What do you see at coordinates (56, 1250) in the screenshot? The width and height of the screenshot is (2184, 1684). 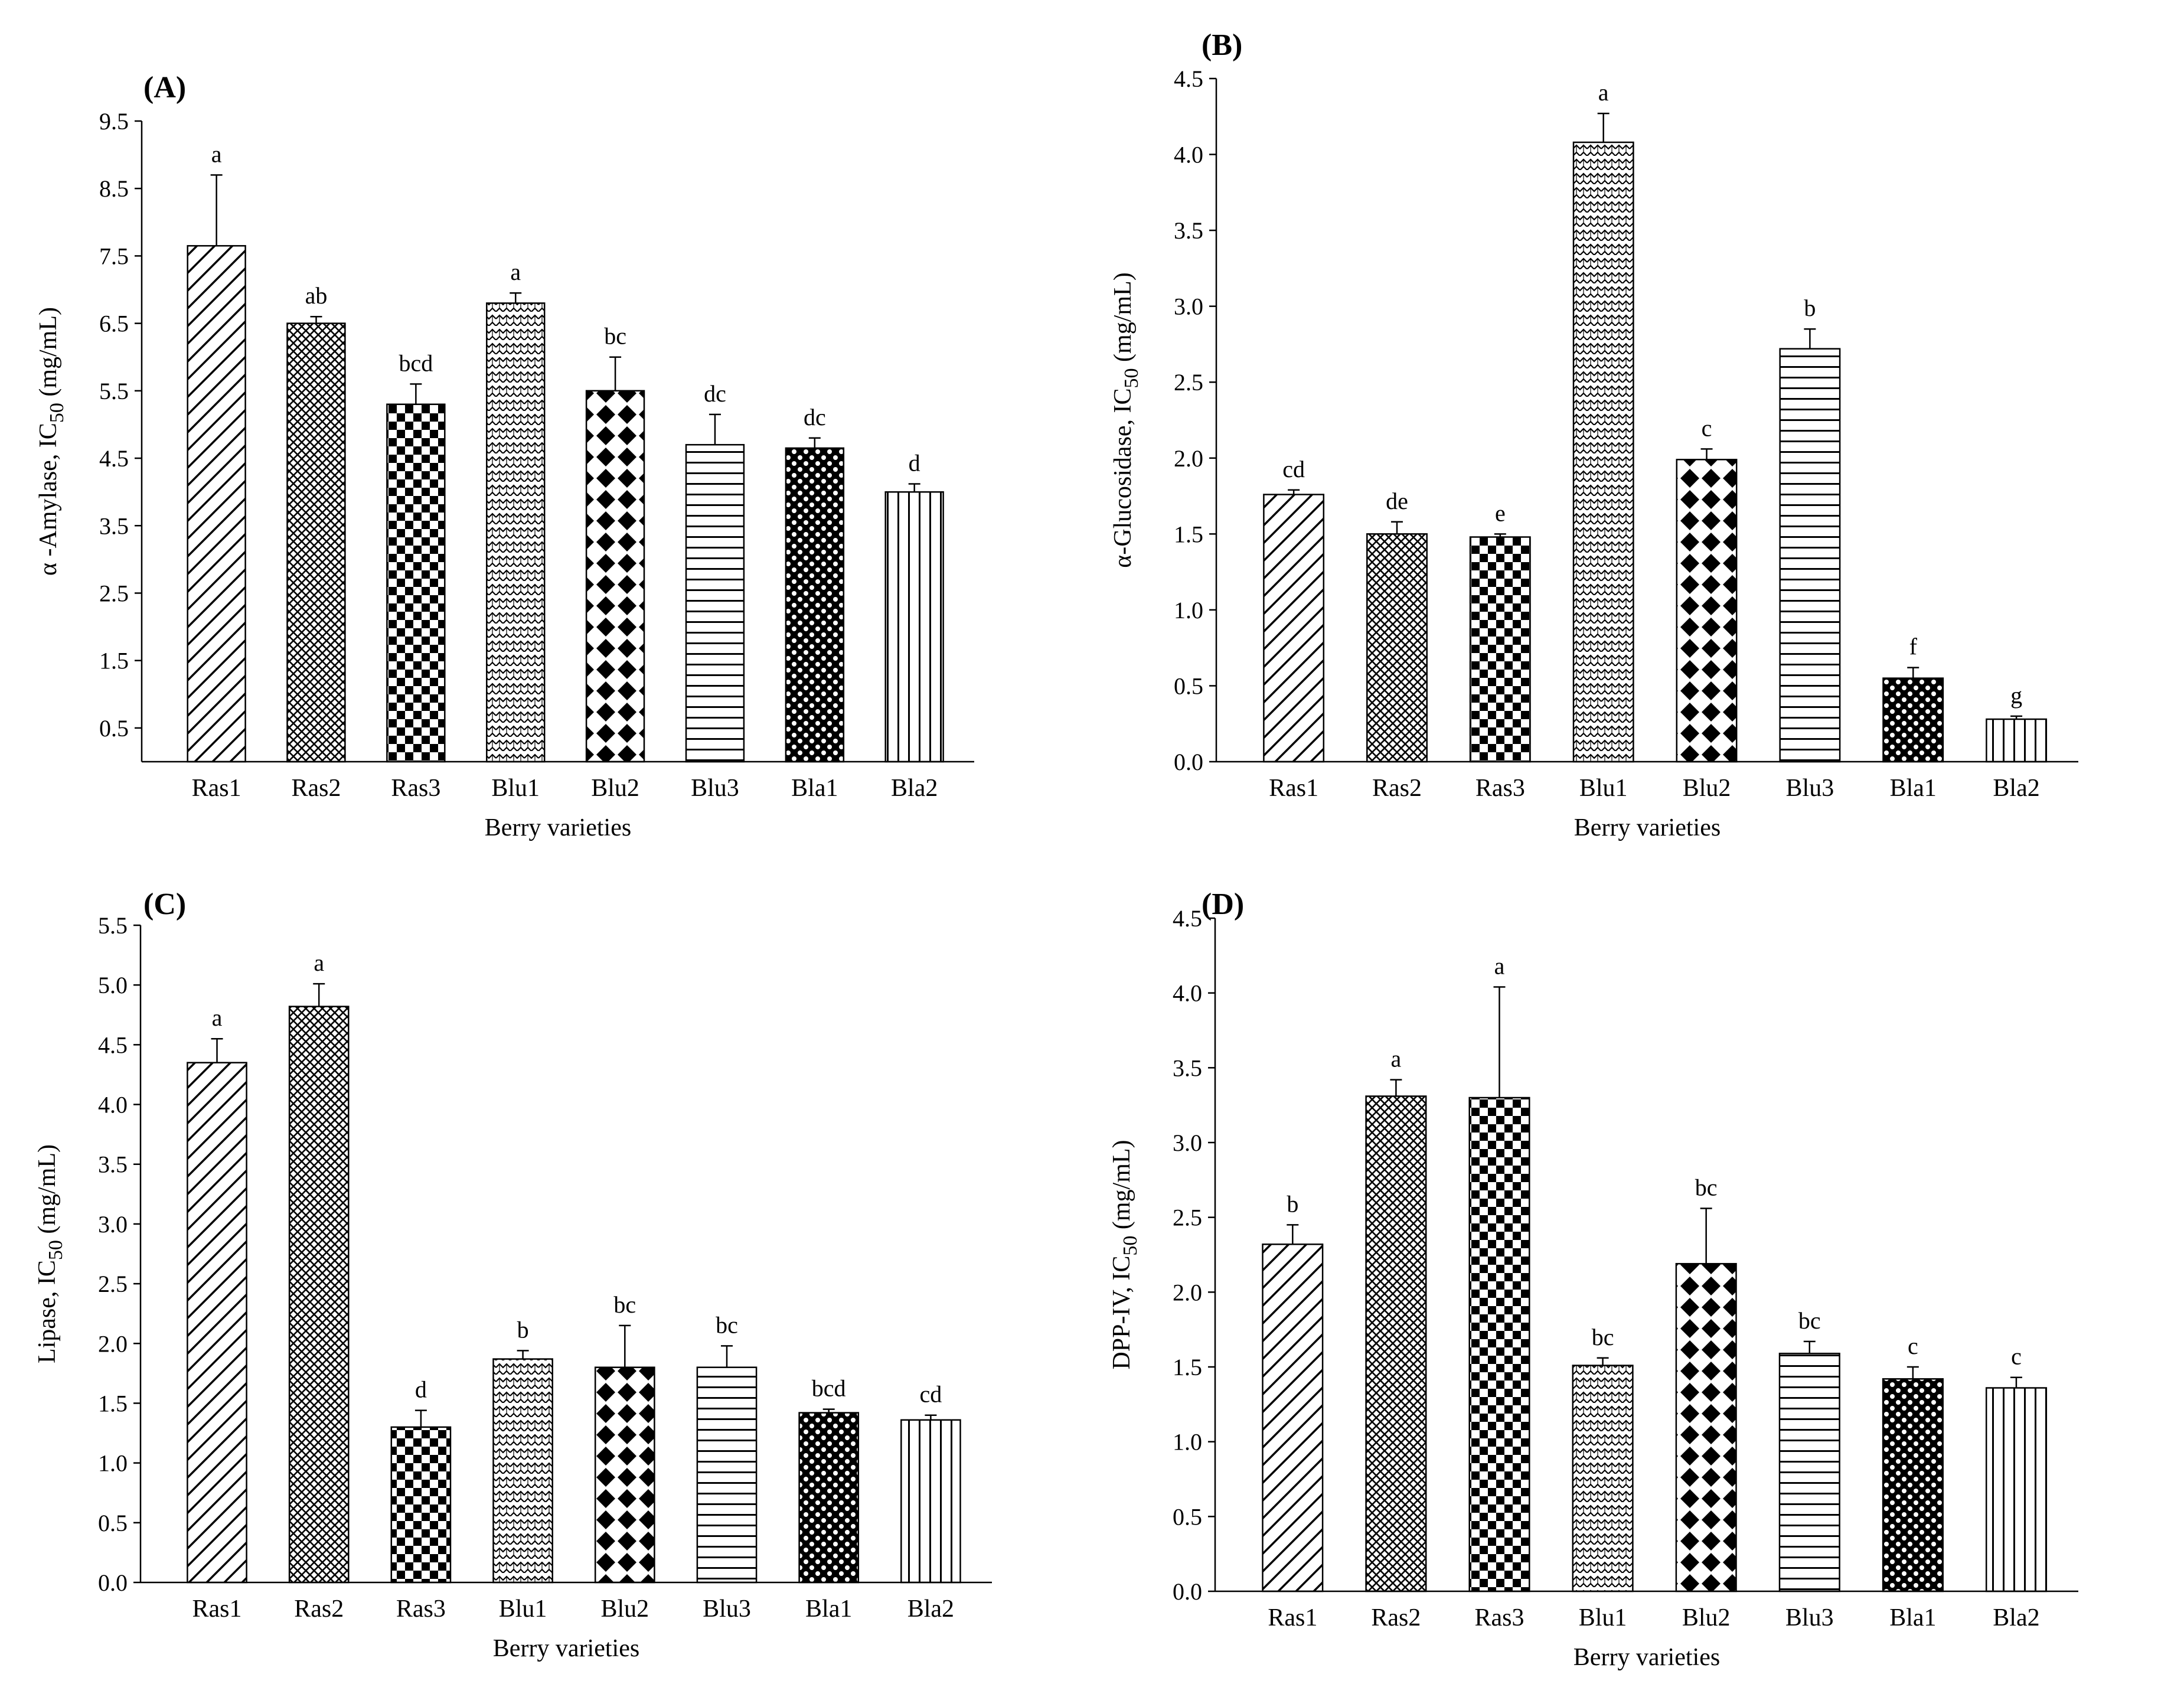 I see `y-axis-title-subscript: 50` at bounding box center [56, 1250].